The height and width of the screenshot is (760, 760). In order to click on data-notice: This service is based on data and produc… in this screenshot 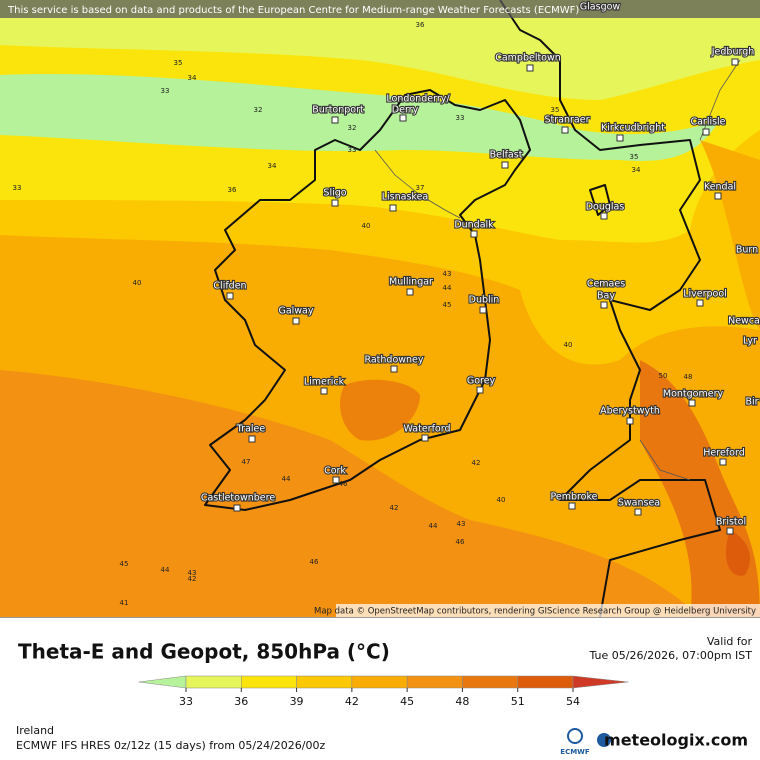, I will do `click(293, 10)`.